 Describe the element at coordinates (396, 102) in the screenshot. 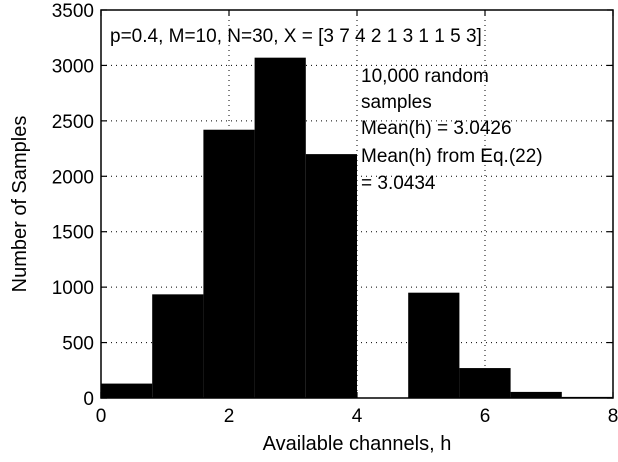

I see `annotation-line: samples` at that location.